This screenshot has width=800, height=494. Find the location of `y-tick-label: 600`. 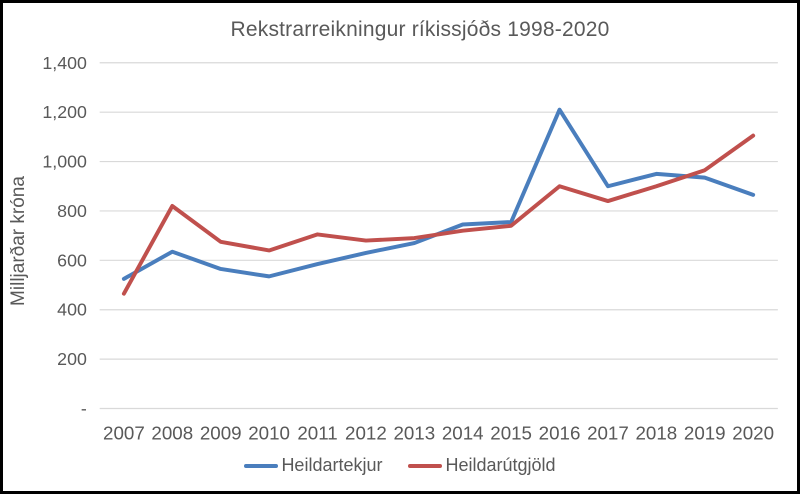

y-tick-label: 600 is located at coordinates (72, 260).